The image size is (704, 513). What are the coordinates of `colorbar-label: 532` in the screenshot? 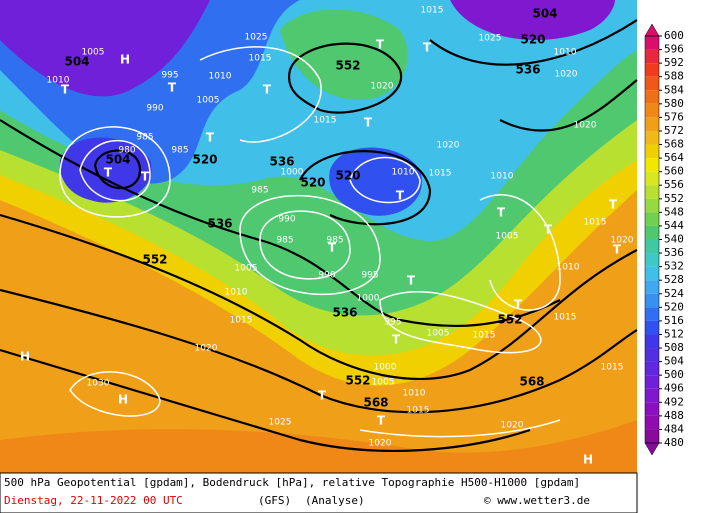 It's located at (674, 266).